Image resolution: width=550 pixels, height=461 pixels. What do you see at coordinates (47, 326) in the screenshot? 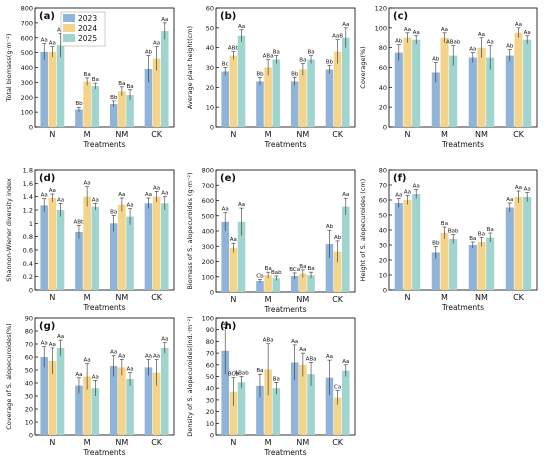
I see `panel-label: (g)` at bounding box center [47, 326].